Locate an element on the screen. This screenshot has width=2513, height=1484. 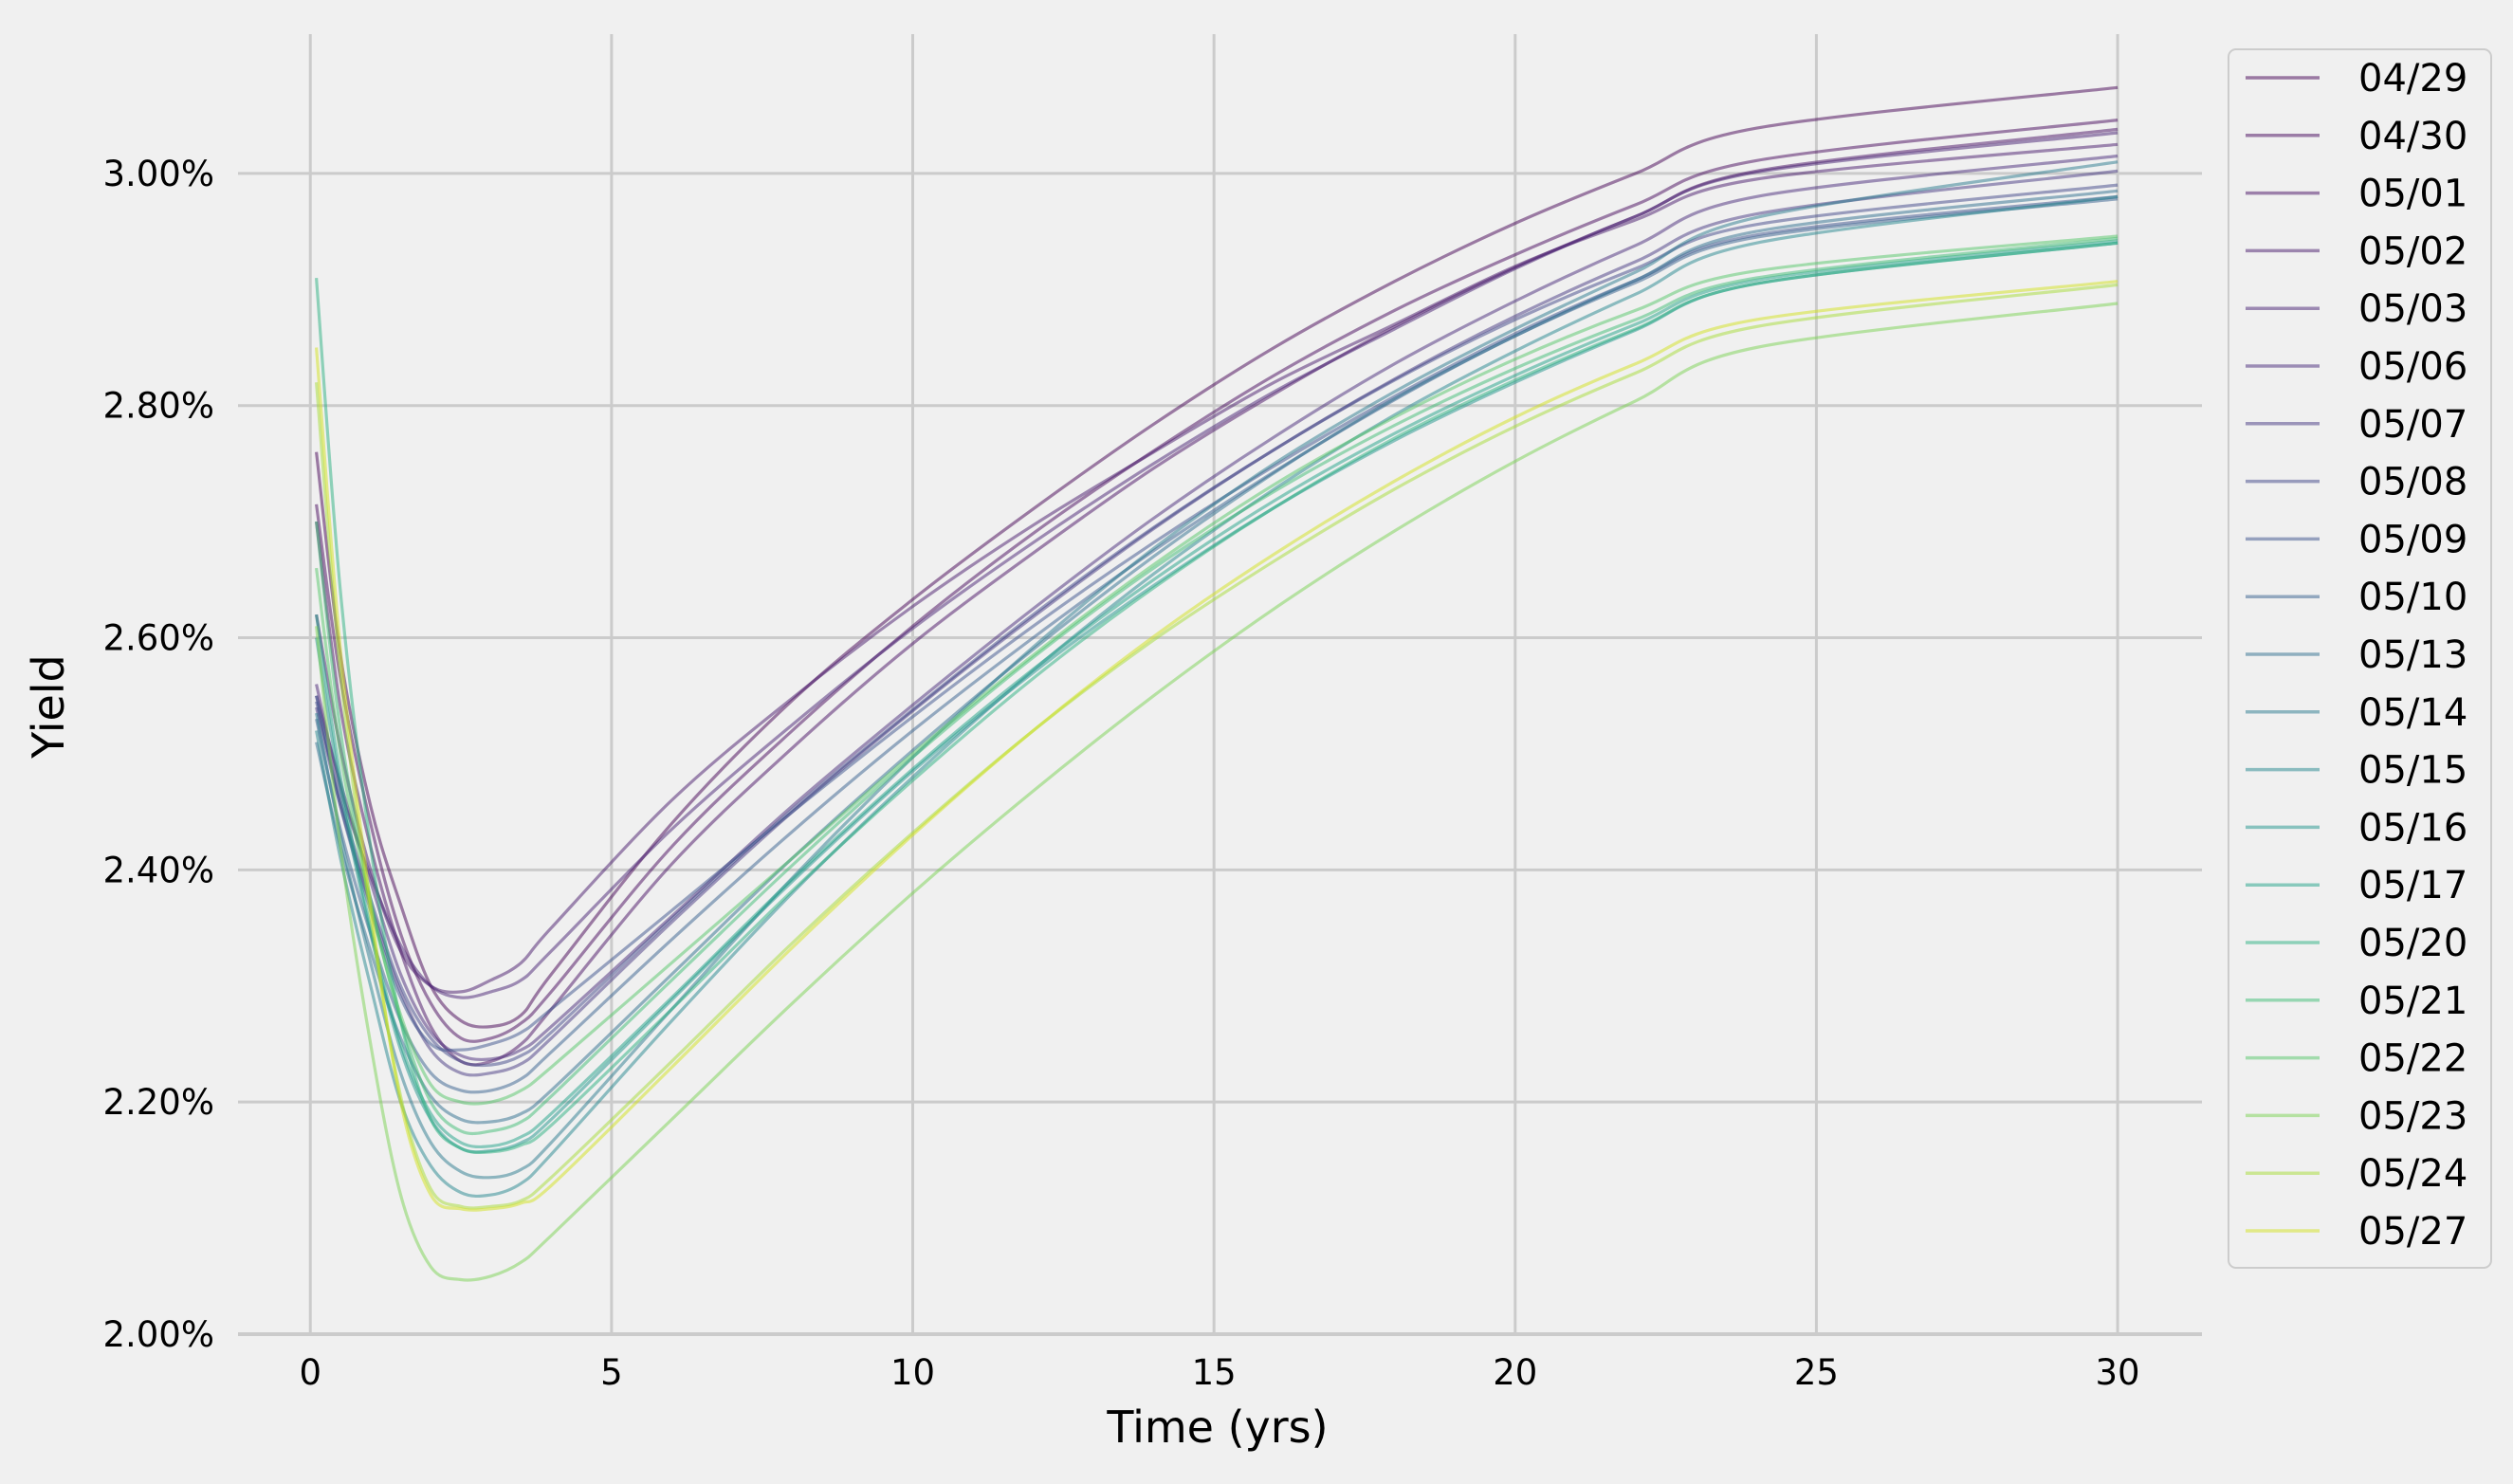
legend-item: 04/30 is located at coordinates (2357, 137).